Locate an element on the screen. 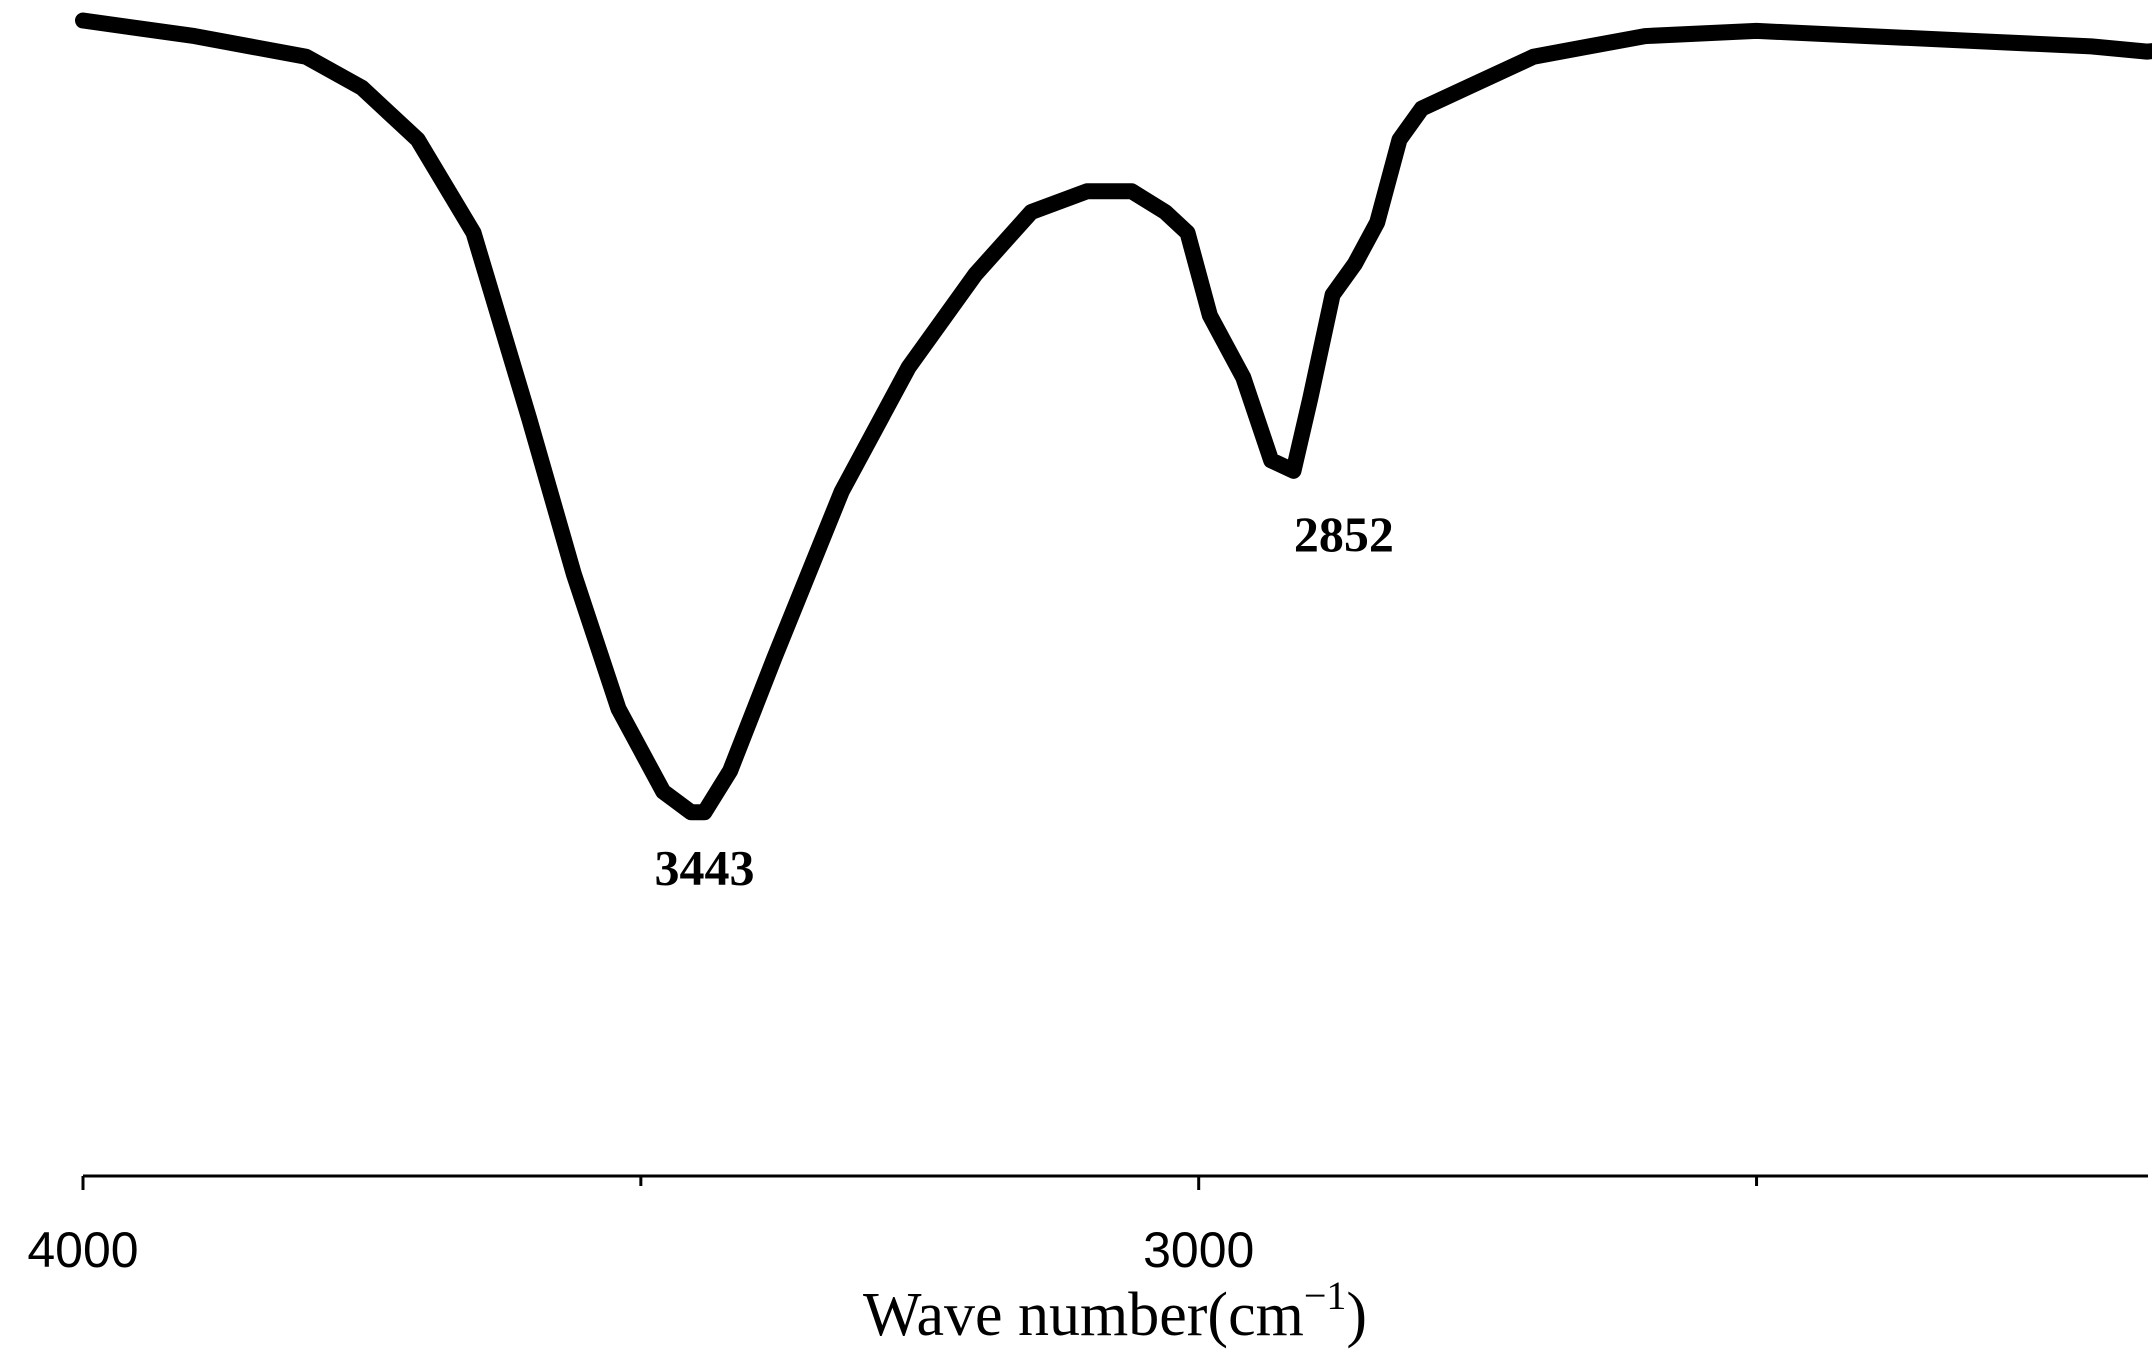 This screenshot has width=2152, height=1356. x-axis-title-superscript: −1 is located at coordinates (1325, 1295).